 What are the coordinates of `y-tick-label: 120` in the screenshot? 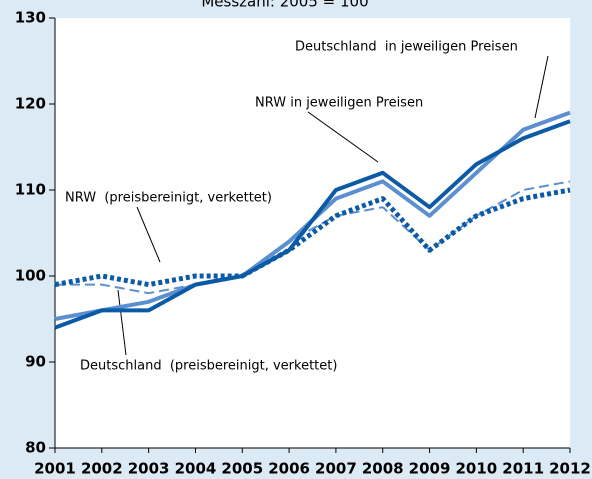 It's located at (30, 104).